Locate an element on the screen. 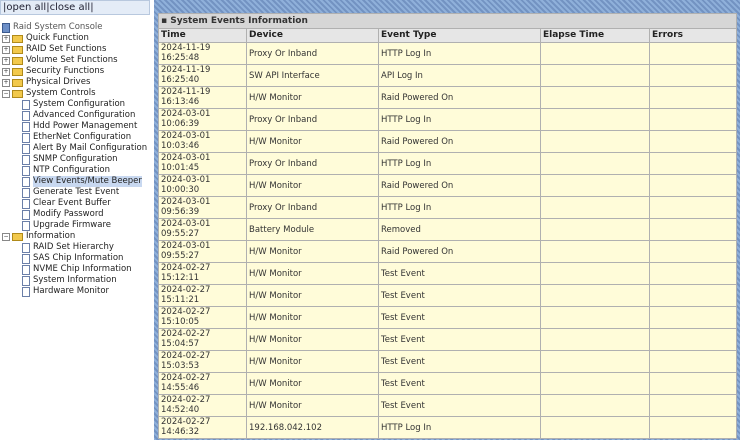 The image size is (740, 440). tree-group: − System Controls is located at coordinates (74, 93).